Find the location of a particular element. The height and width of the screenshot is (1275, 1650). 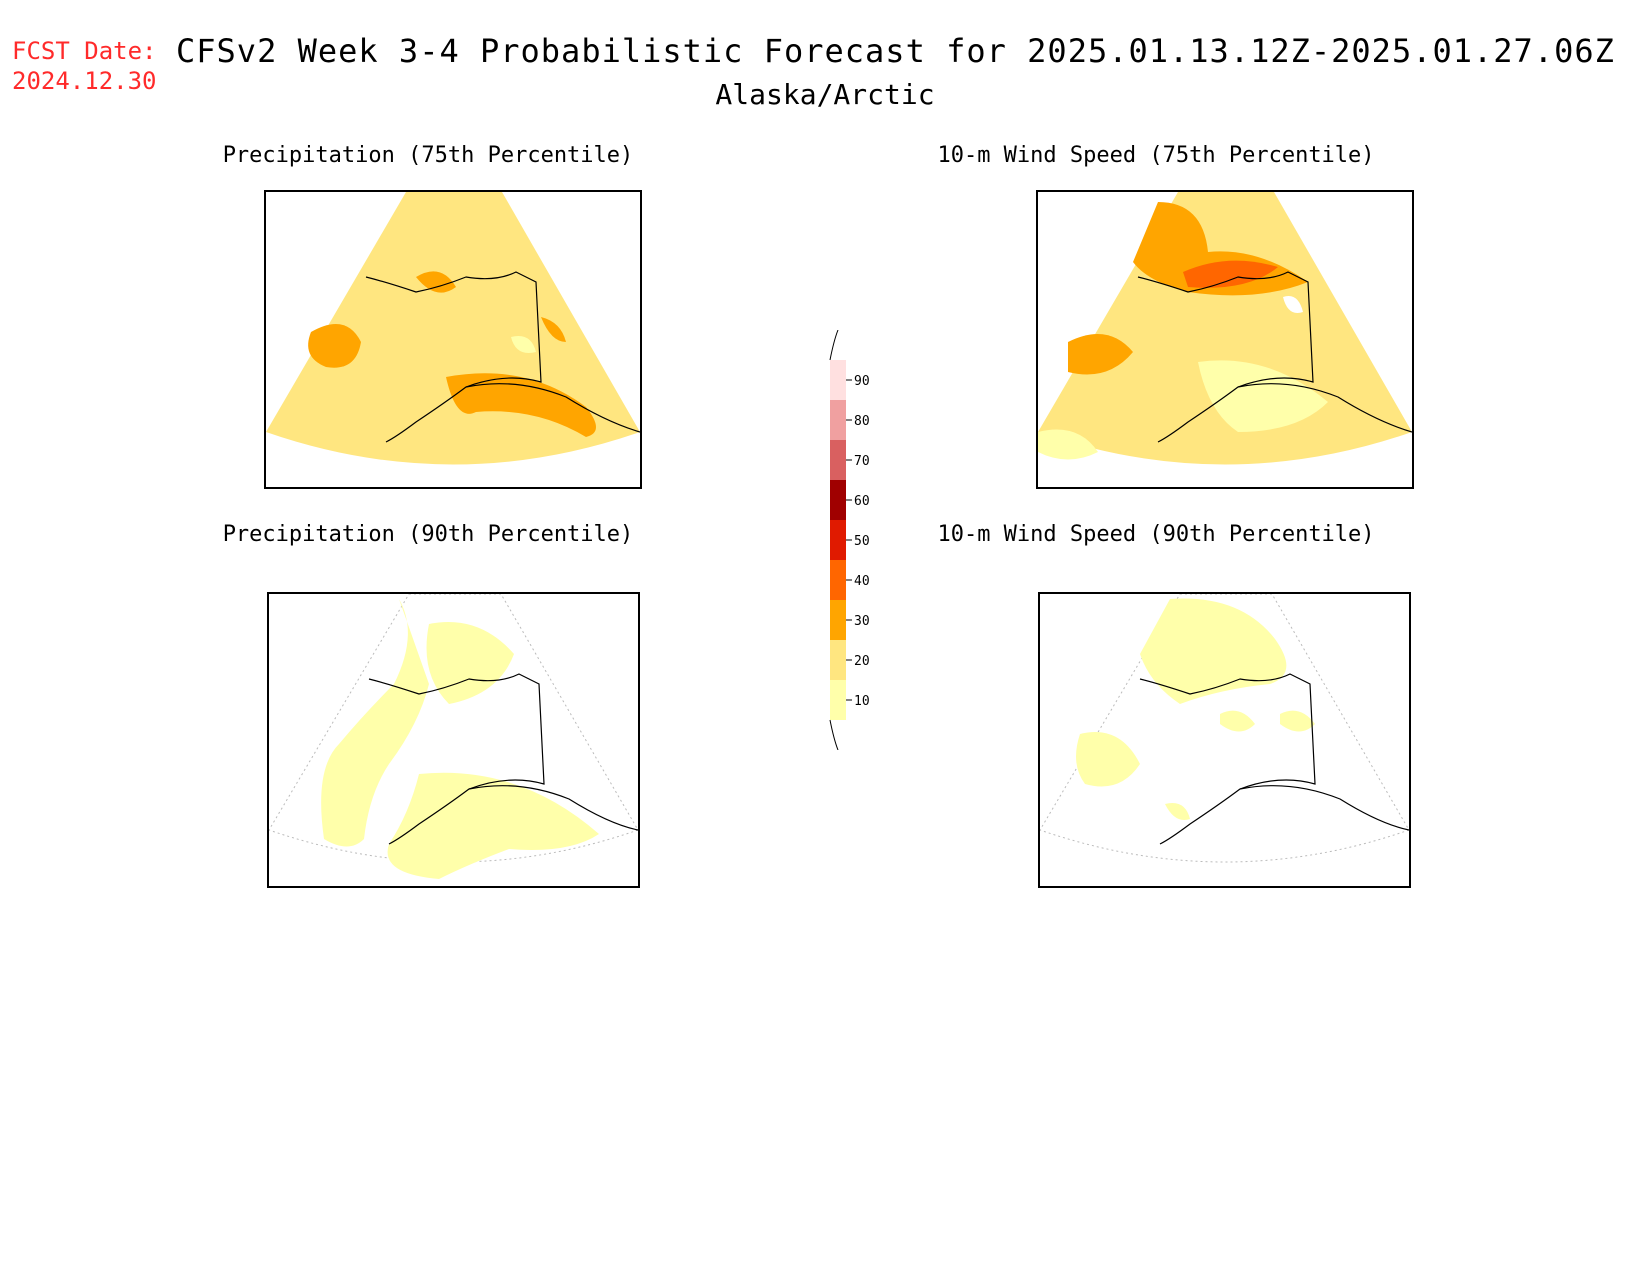

precip90-area-west is located at coordinates (375, 723).